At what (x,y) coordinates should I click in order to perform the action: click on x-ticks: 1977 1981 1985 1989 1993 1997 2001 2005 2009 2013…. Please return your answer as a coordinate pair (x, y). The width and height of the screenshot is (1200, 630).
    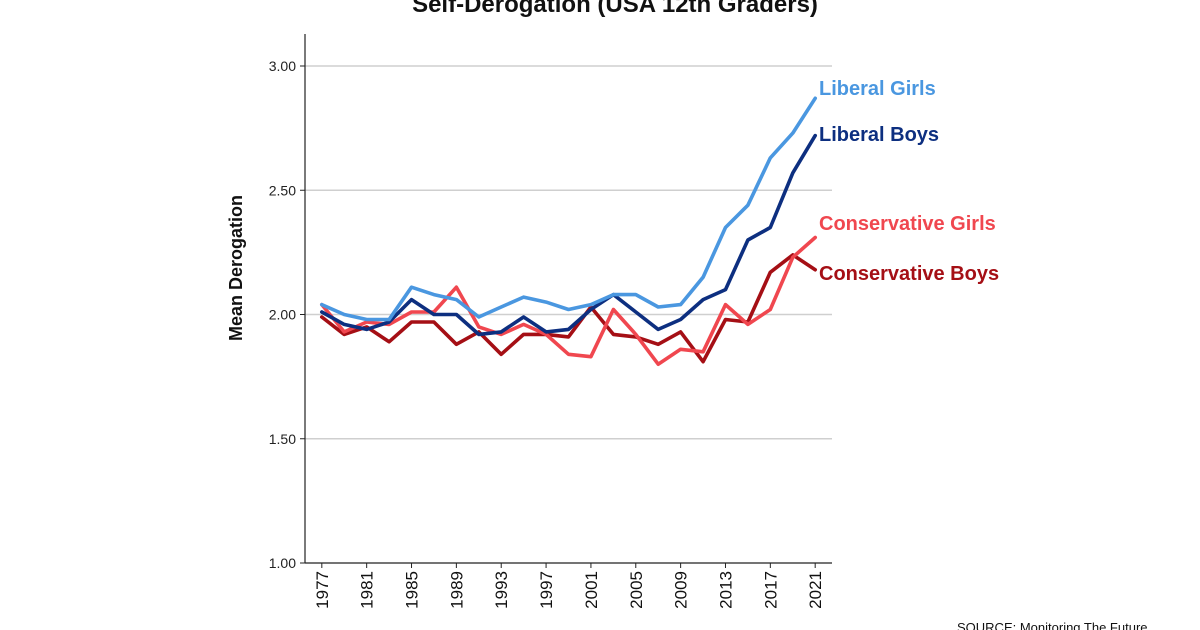
    Looking at the image, I should click on (569, 586).